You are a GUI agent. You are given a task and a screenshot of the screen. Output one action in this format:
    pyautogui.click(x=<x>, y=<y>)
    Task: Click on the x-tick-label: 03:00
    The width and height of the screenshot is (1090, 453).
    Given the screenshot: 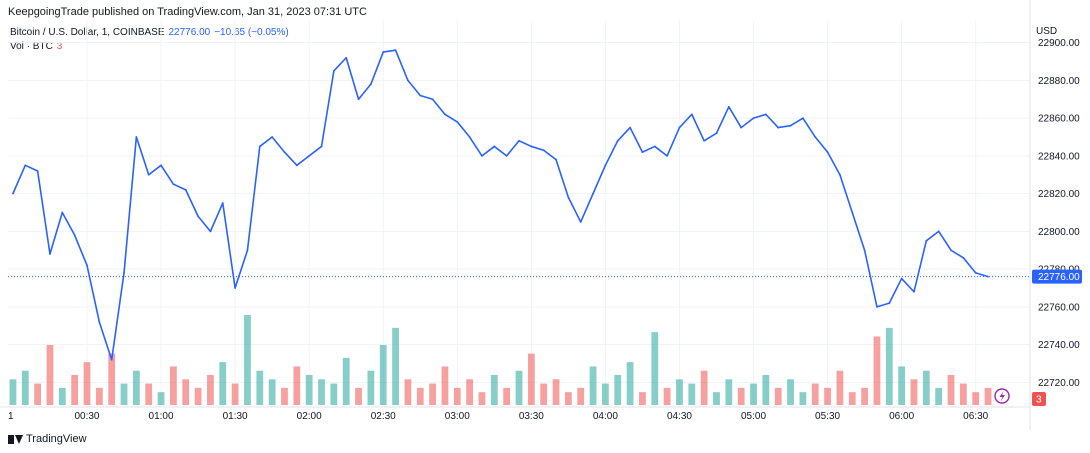 What is the action you would take?
    pyautogui.click(x=457, y=416)
    